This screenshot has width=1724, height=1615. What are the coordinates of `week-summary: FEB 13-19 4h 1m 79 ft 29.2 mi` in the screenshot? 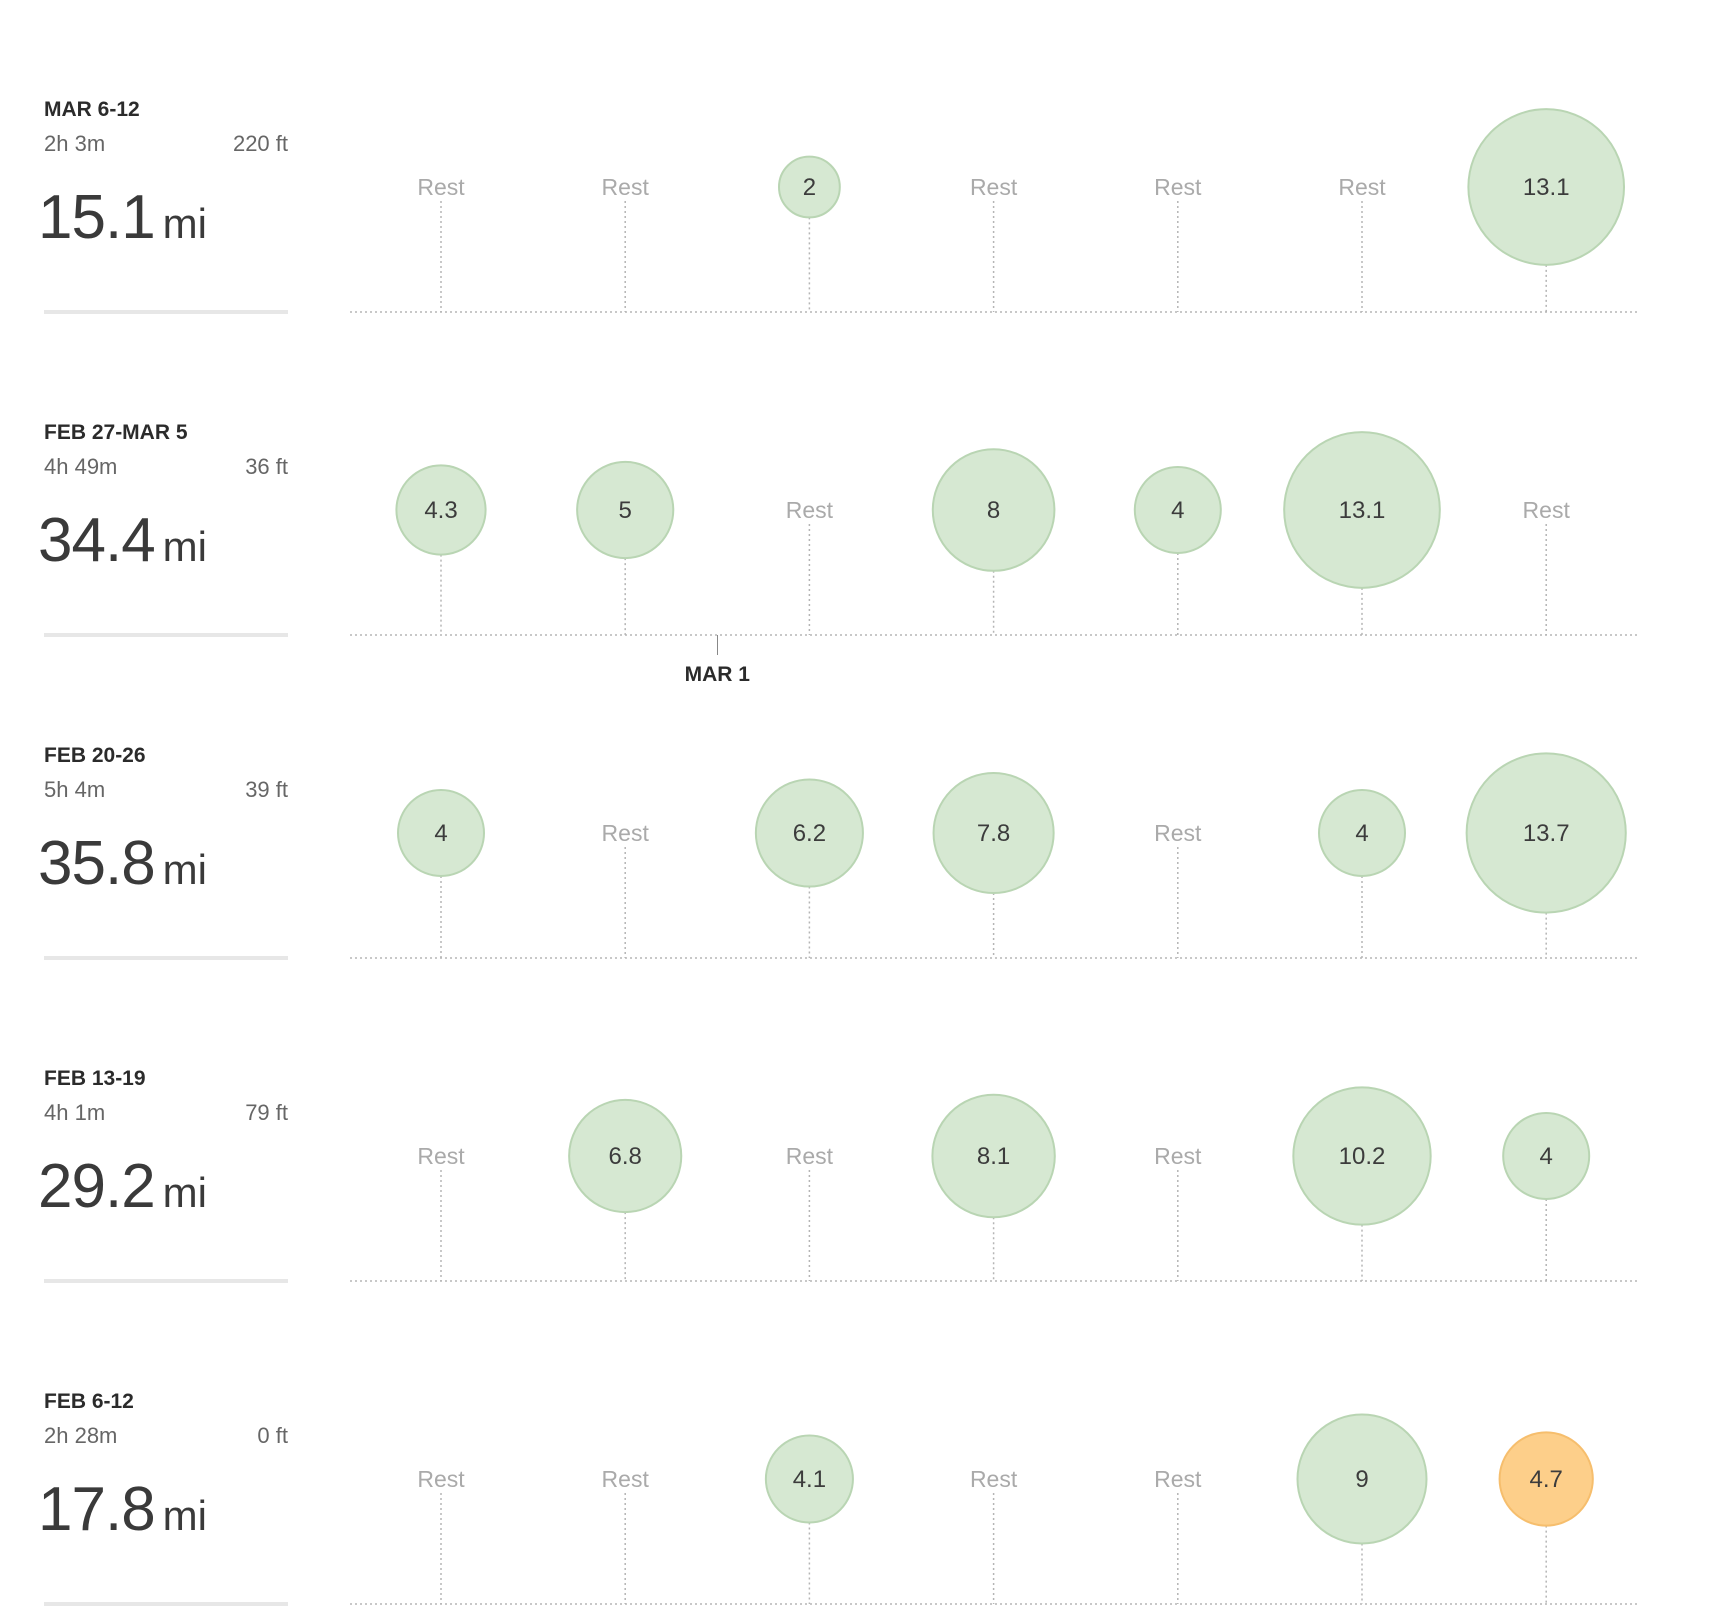 It's located at (163, 1130).